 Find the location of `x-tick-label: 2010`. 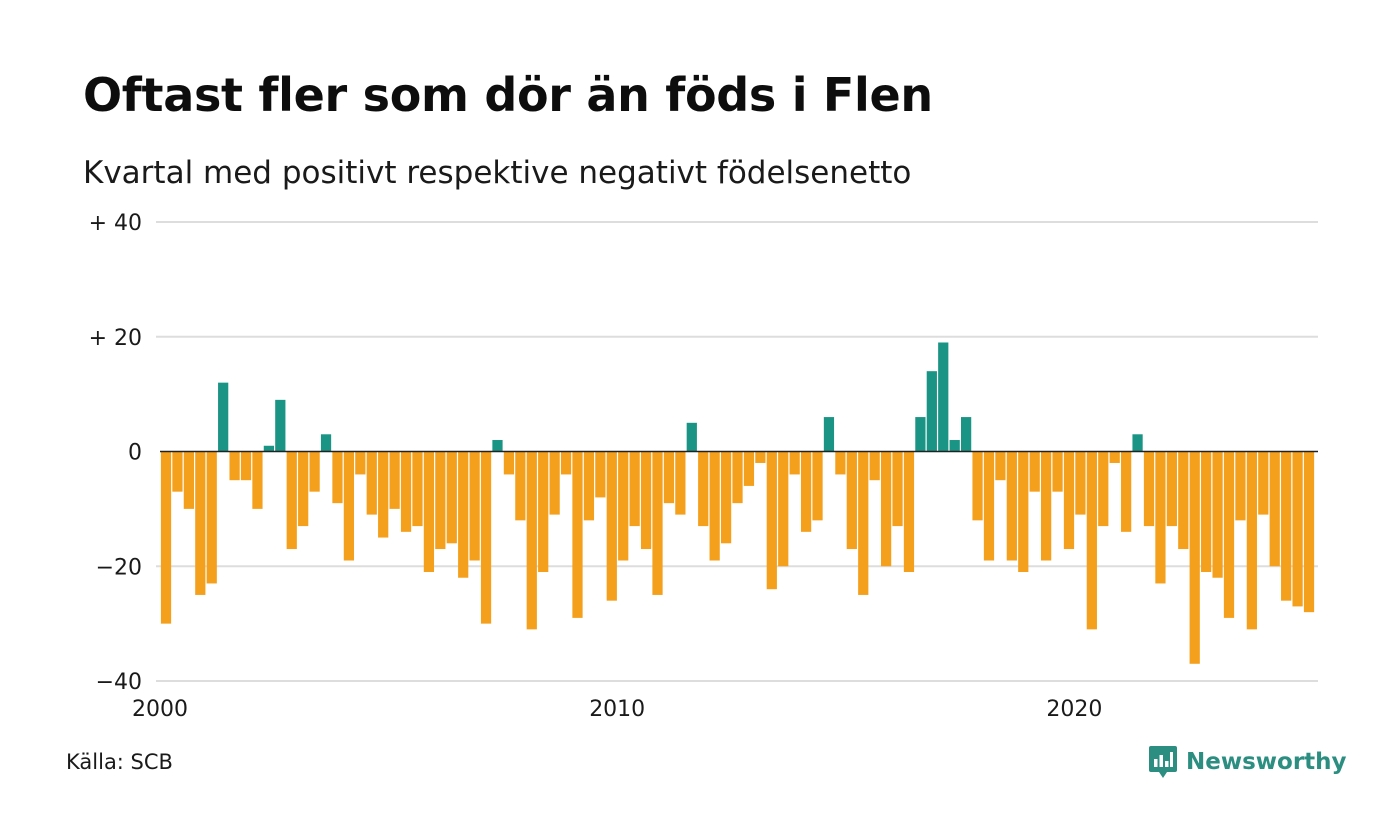

x-tick-label: 2010 is located at coordinates (617, 709).